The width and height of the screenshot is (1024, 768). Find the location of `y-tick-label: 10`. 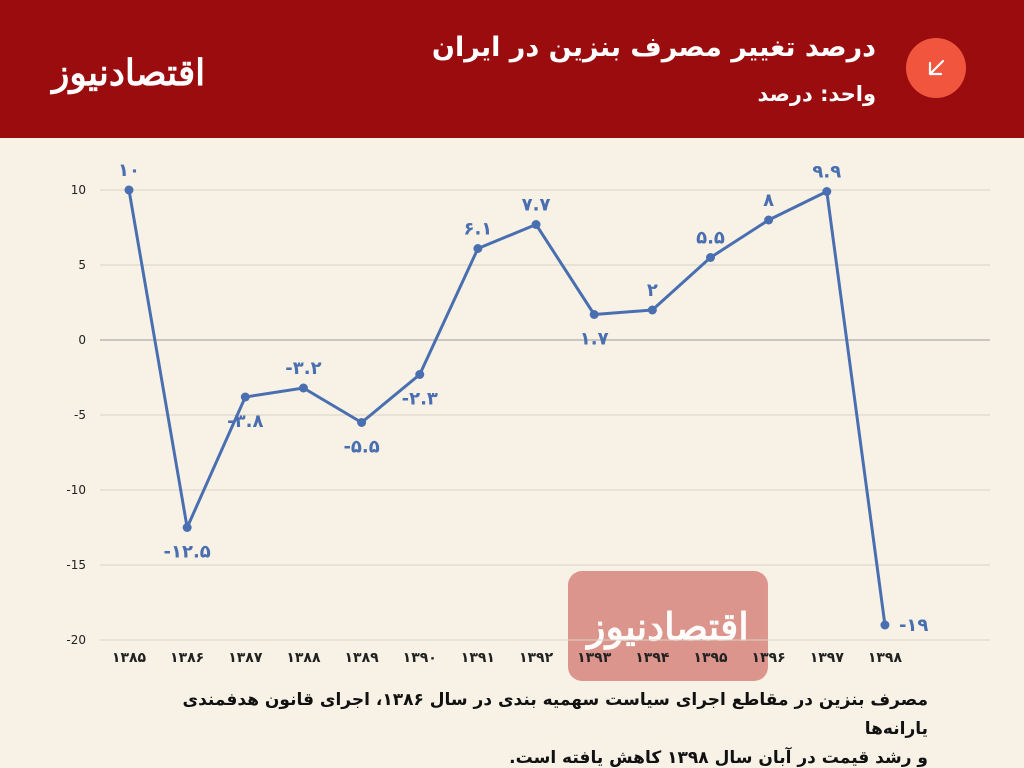

y-tick-label: 10 is located at coordinates (78, 190).